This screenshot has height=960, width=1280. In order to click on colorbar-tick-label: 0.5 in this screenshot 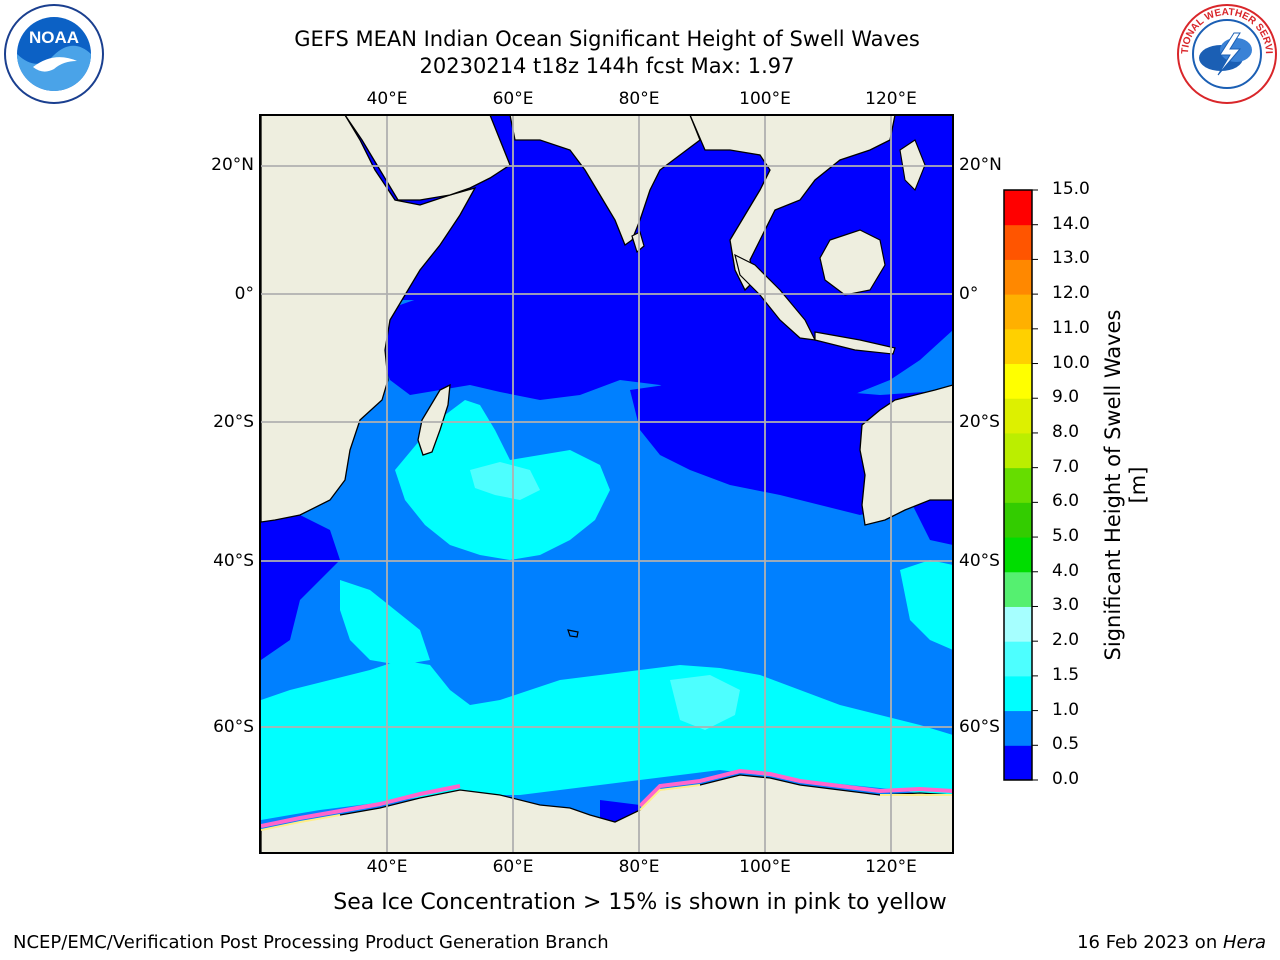, I will do `click(1066, 744)`.